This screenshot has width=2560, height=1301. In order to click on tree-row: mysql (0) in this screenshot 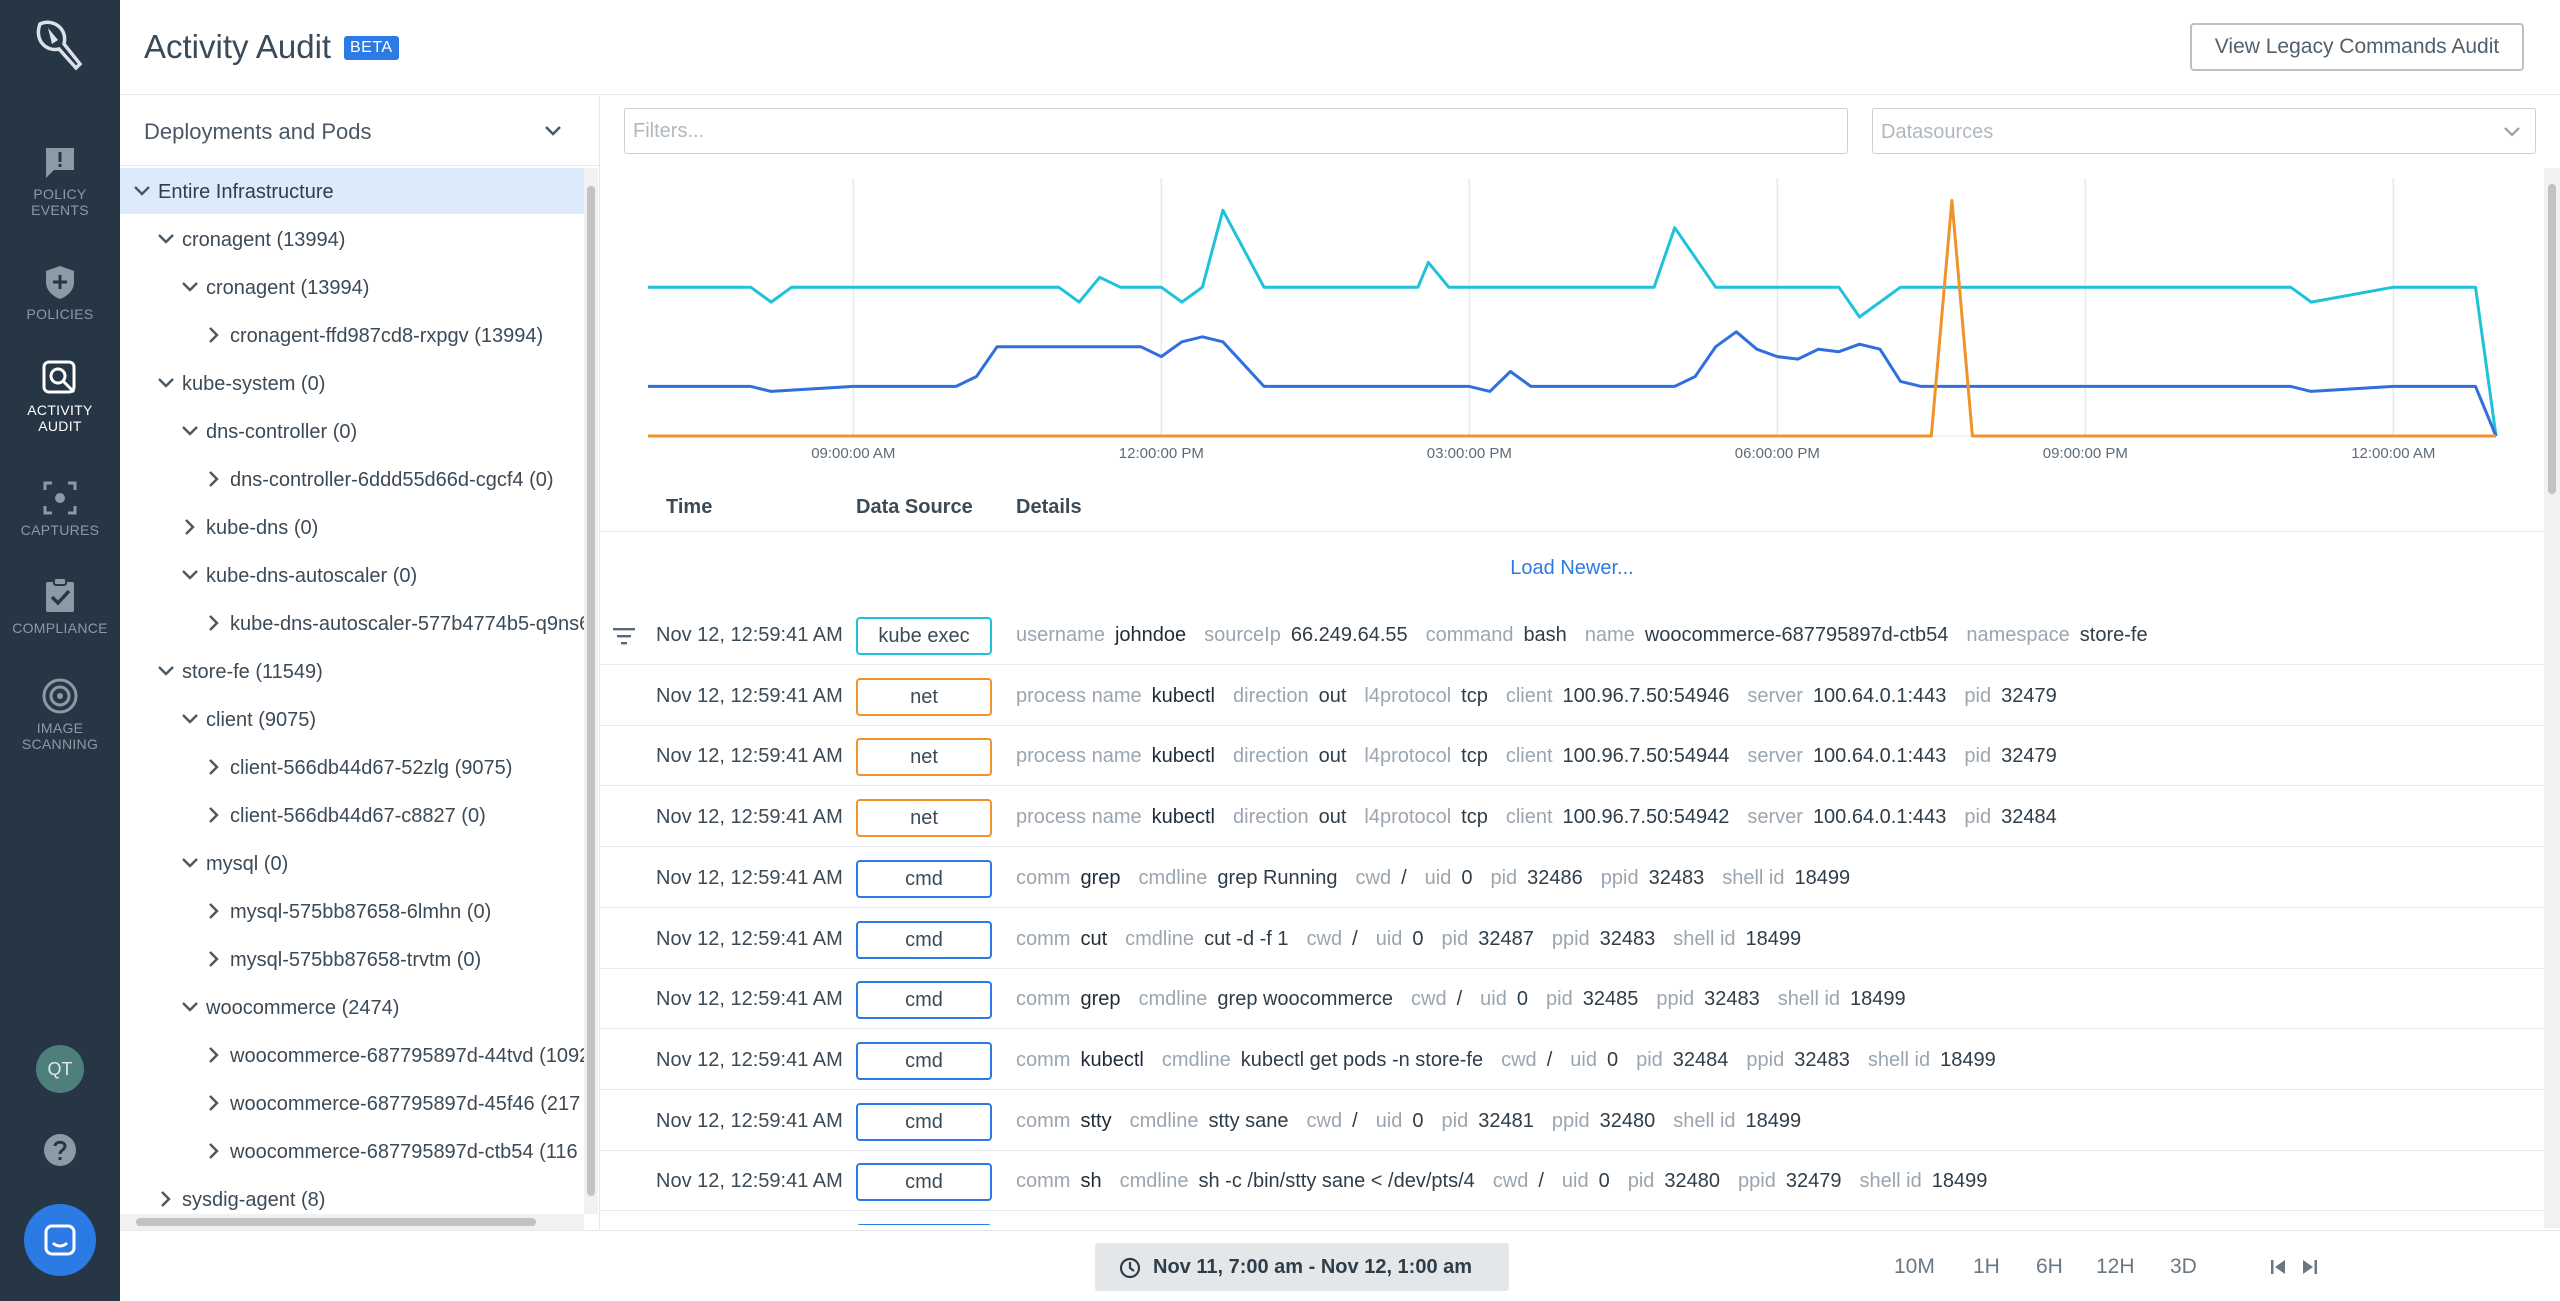, I will do `click(353, 863)`.